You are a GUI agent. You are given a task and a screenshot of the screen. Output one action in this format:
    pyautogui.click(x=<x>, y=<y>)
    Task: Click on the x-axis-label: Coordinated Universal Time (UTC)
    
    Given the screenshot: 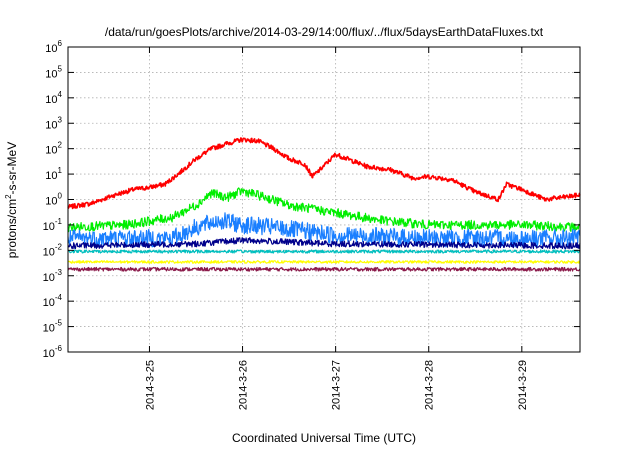 What is the action you would take?
    pyautogui.click(x=324, y=438)
    